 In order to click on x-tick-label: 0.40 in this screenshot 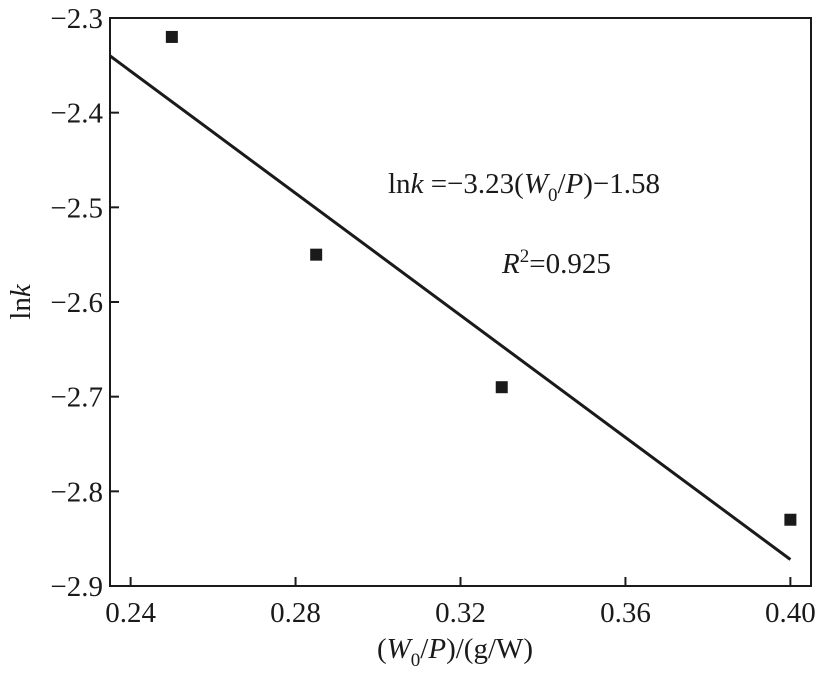, I will do `click(790, 613)`.